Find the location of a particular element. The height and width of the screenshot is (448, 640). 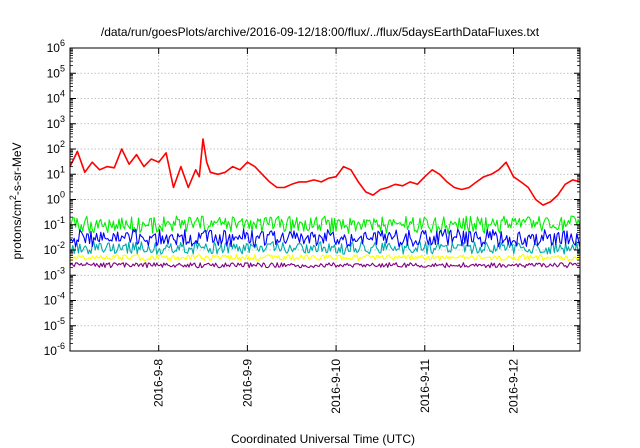

x-tick-label: 2016-9-12 is located at coordinates (513, 386).